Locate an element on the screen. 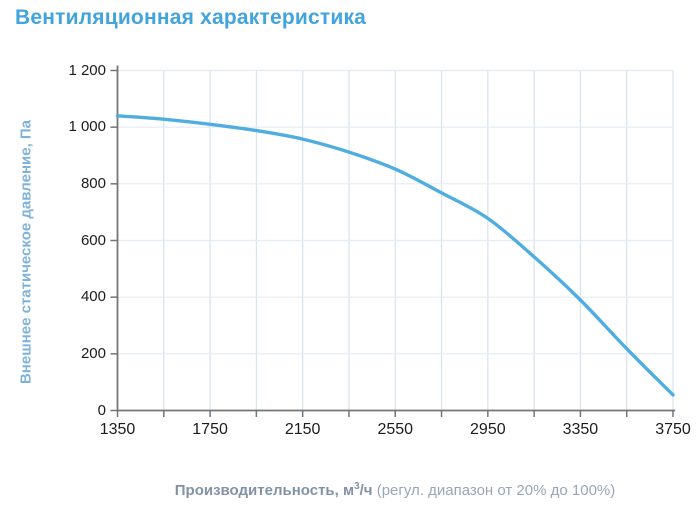  y-tick-label: 200 is located at coordinates (93, 353).